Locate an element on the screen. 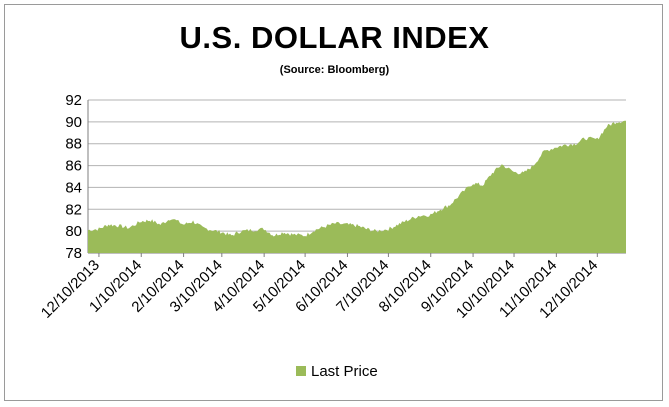 Image resolution: width=669 pixels, height=407 pixels. legend: Last Price is located at coordinates (337, 371).